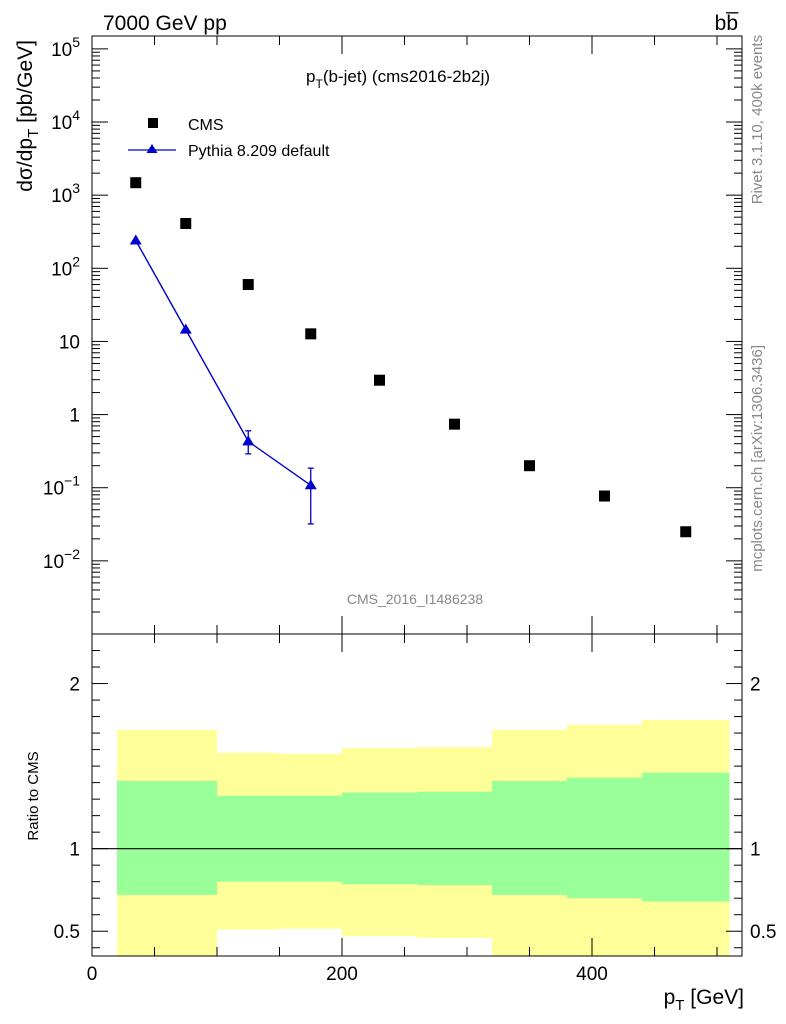 Image resolution: width=786 pixels, height=1024 pixels. I want to click on x-tick-label: 200, so click(342, 974).